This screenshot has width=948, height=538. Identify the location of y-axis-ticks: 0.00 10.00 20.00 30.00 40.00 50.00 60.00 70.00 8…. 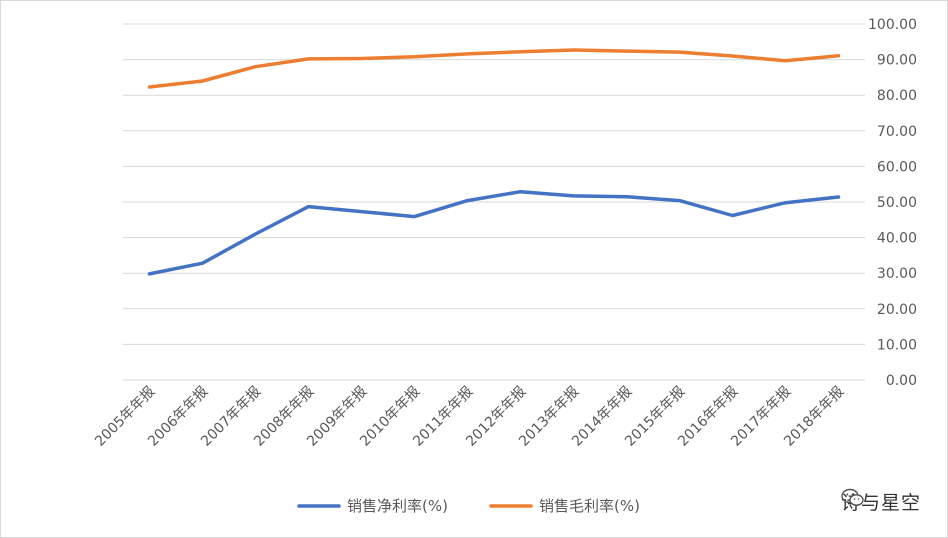
(892, 203).